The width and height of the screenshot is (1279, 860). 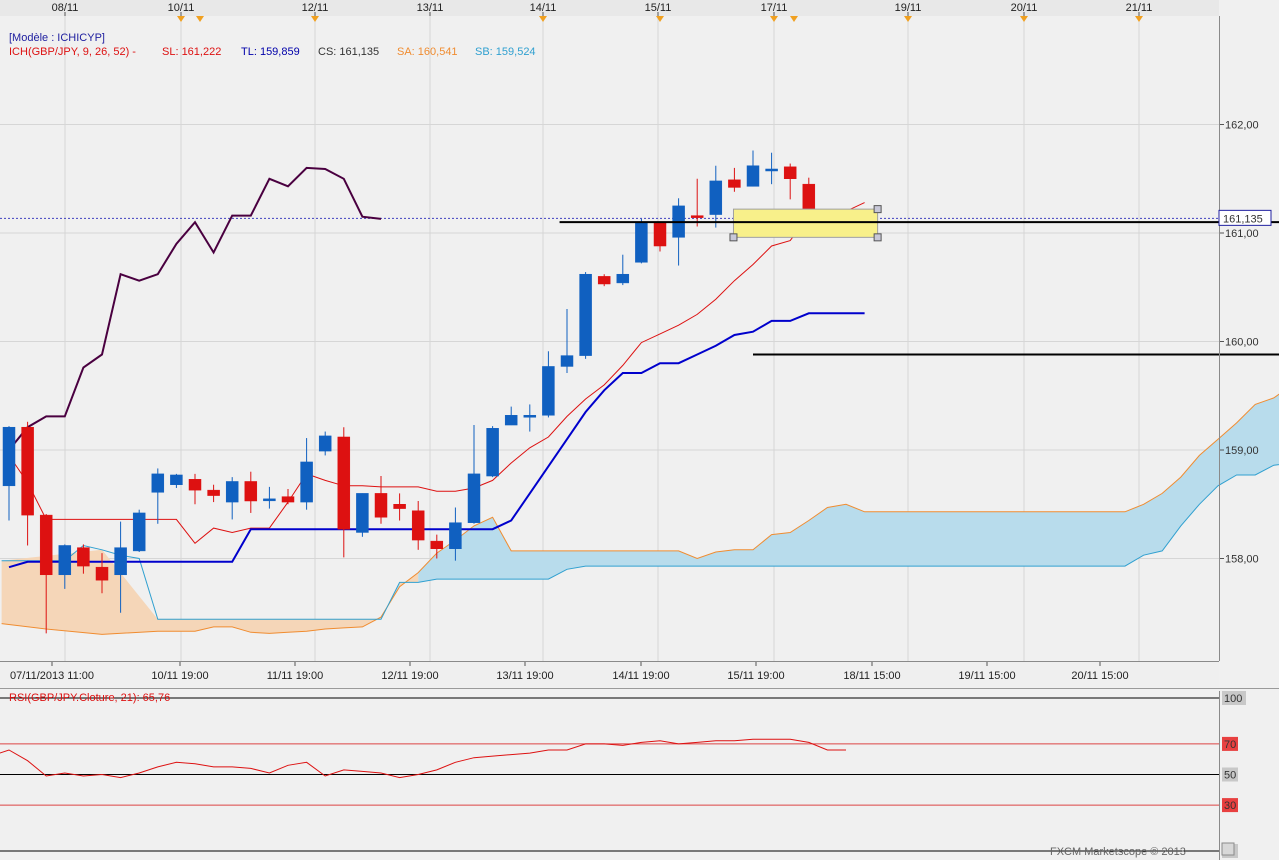 I want to click on top-date-label: 12/11, so click(x=315, y=8).